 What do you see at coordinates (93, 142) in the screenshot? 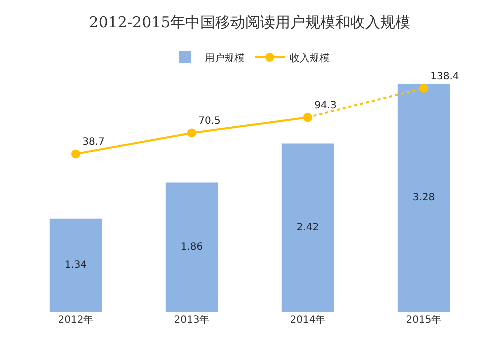
I see `data-label: 38.7` at bounding box center [93, 142].